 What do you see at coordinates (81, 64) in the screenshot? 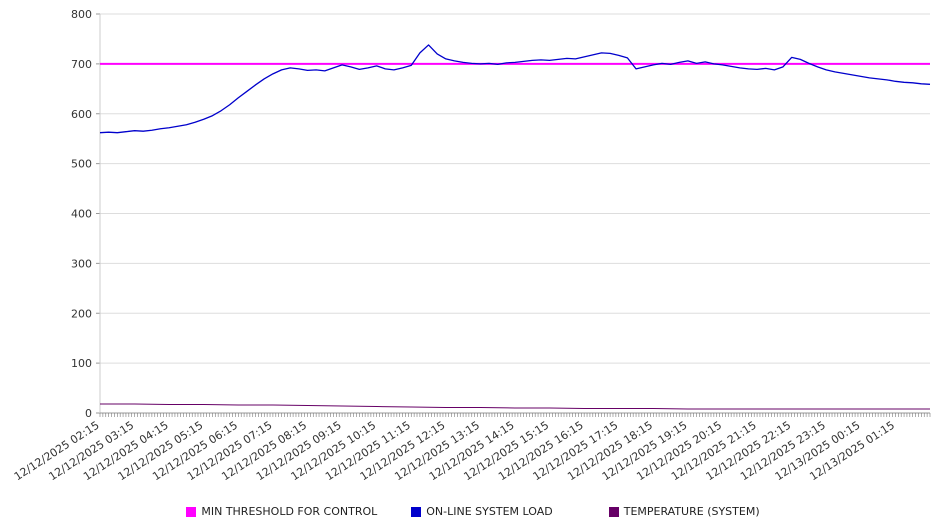
I see `y-tick-label: 700` at bounding box center [81, 64].